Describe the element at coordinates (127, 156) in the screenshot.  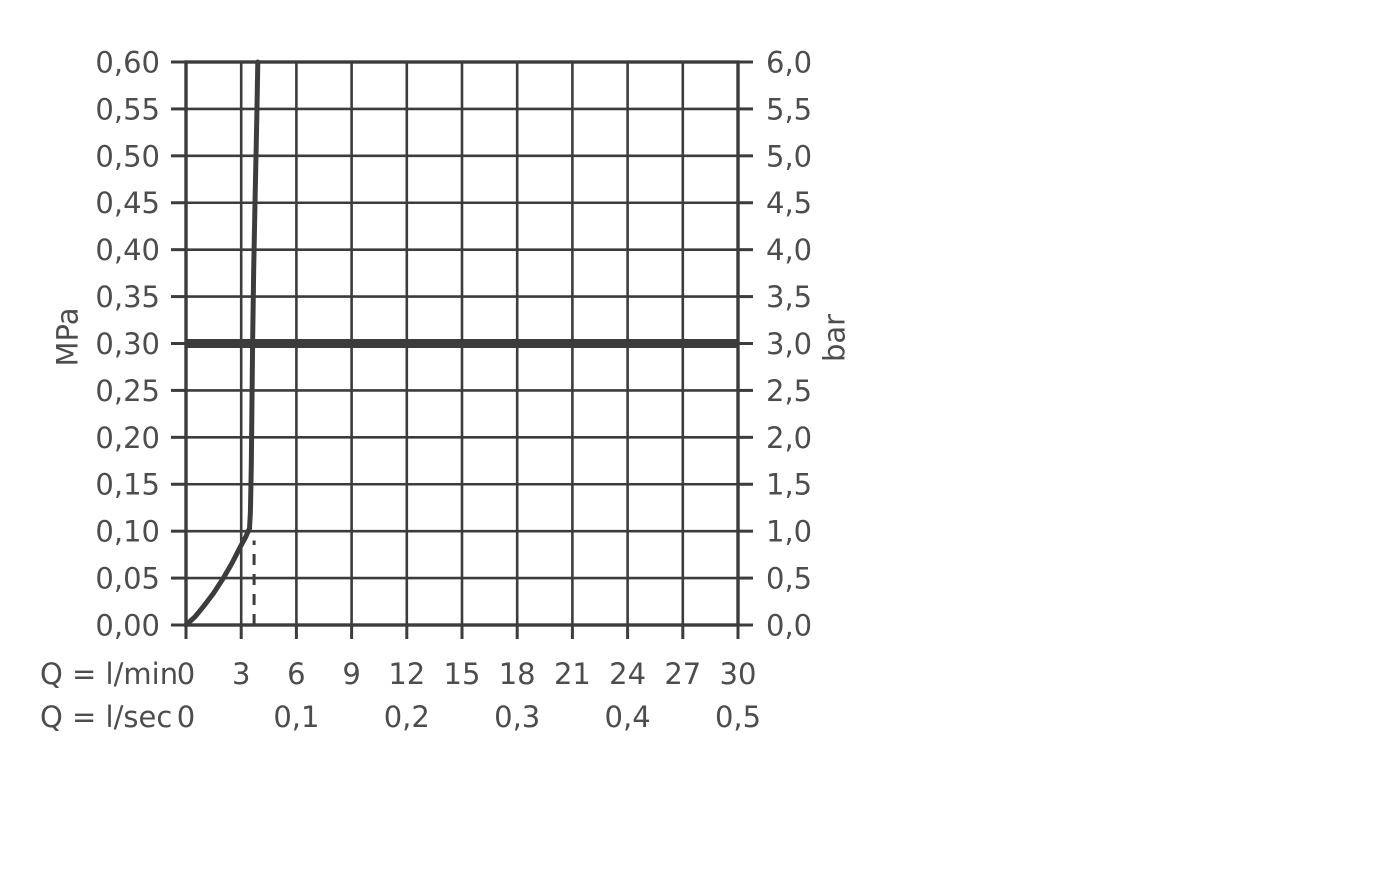
I see `y-left-tick-label: 0,50` at that location.